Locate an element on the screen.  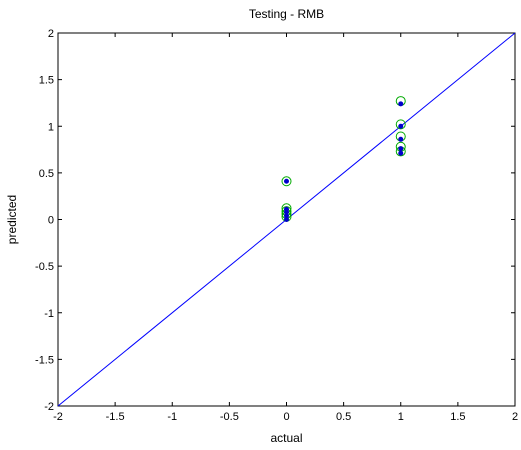
x-axis-title: actual is located at coordinates (286, 438).